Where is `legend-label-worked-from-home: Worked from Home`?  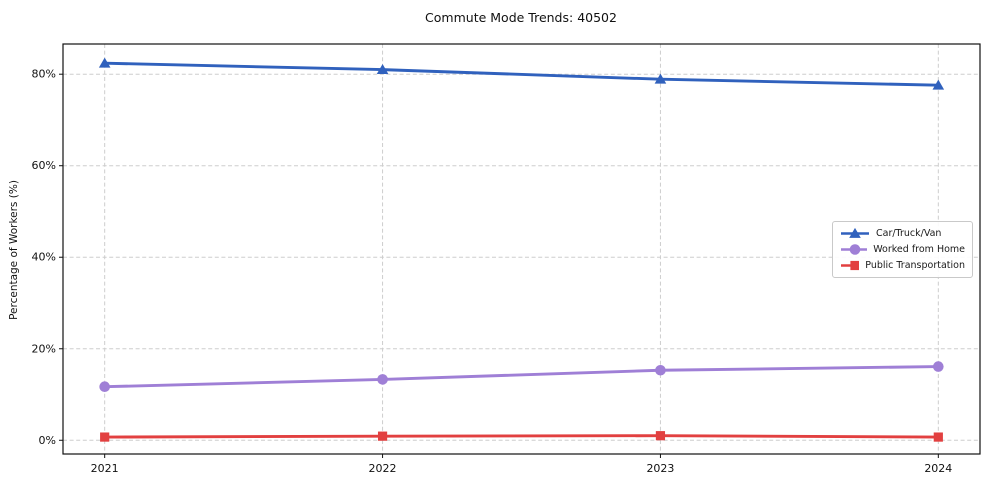 legend-label-worked-from-home: Worked from Home is located at coordinates (919, 249).